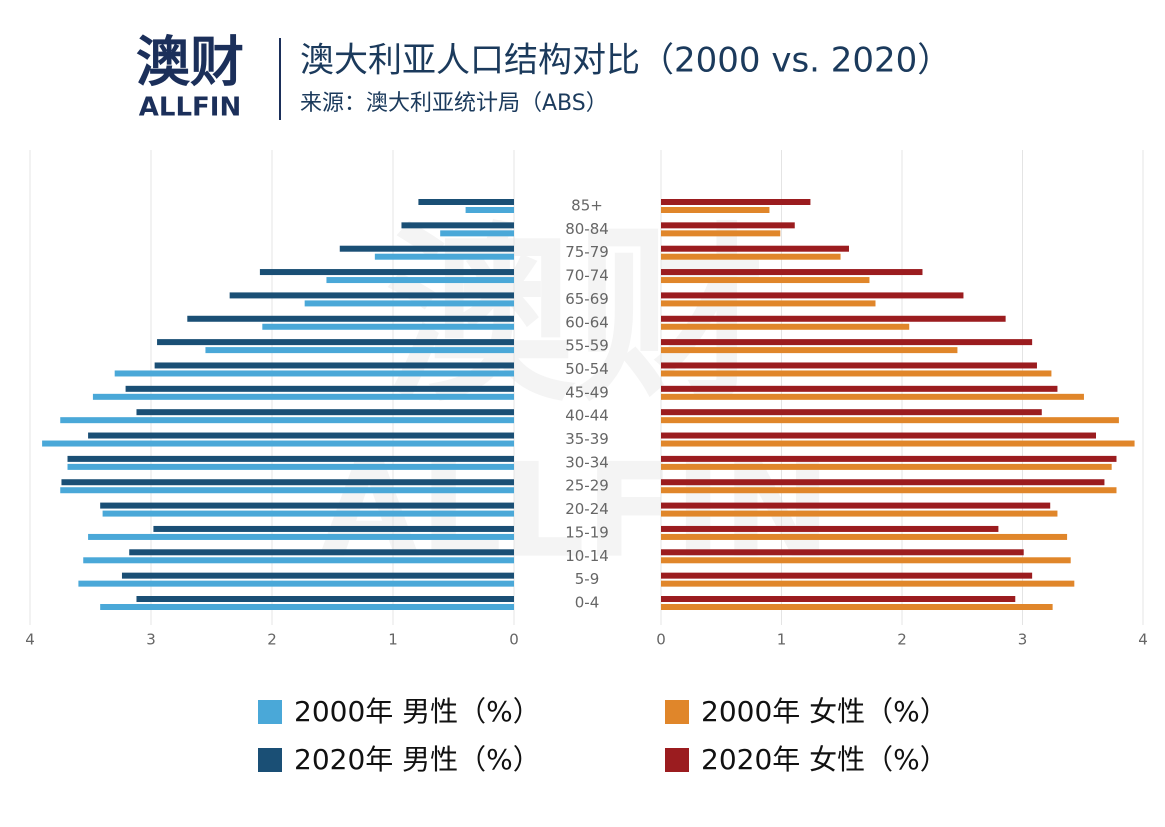  What do you see at coordinates (587, 252) in the screenshot?
I see `category-label: 75-79` at bounding box center [587, 252].